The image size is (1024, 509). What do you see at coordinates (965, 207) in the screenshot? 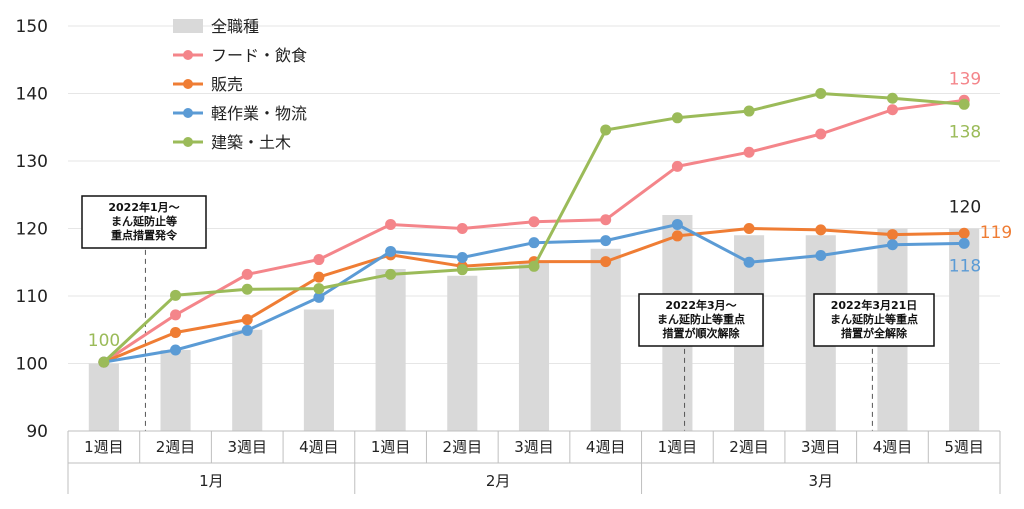
I see `point-label: 120` at bounding box center [965, 207].